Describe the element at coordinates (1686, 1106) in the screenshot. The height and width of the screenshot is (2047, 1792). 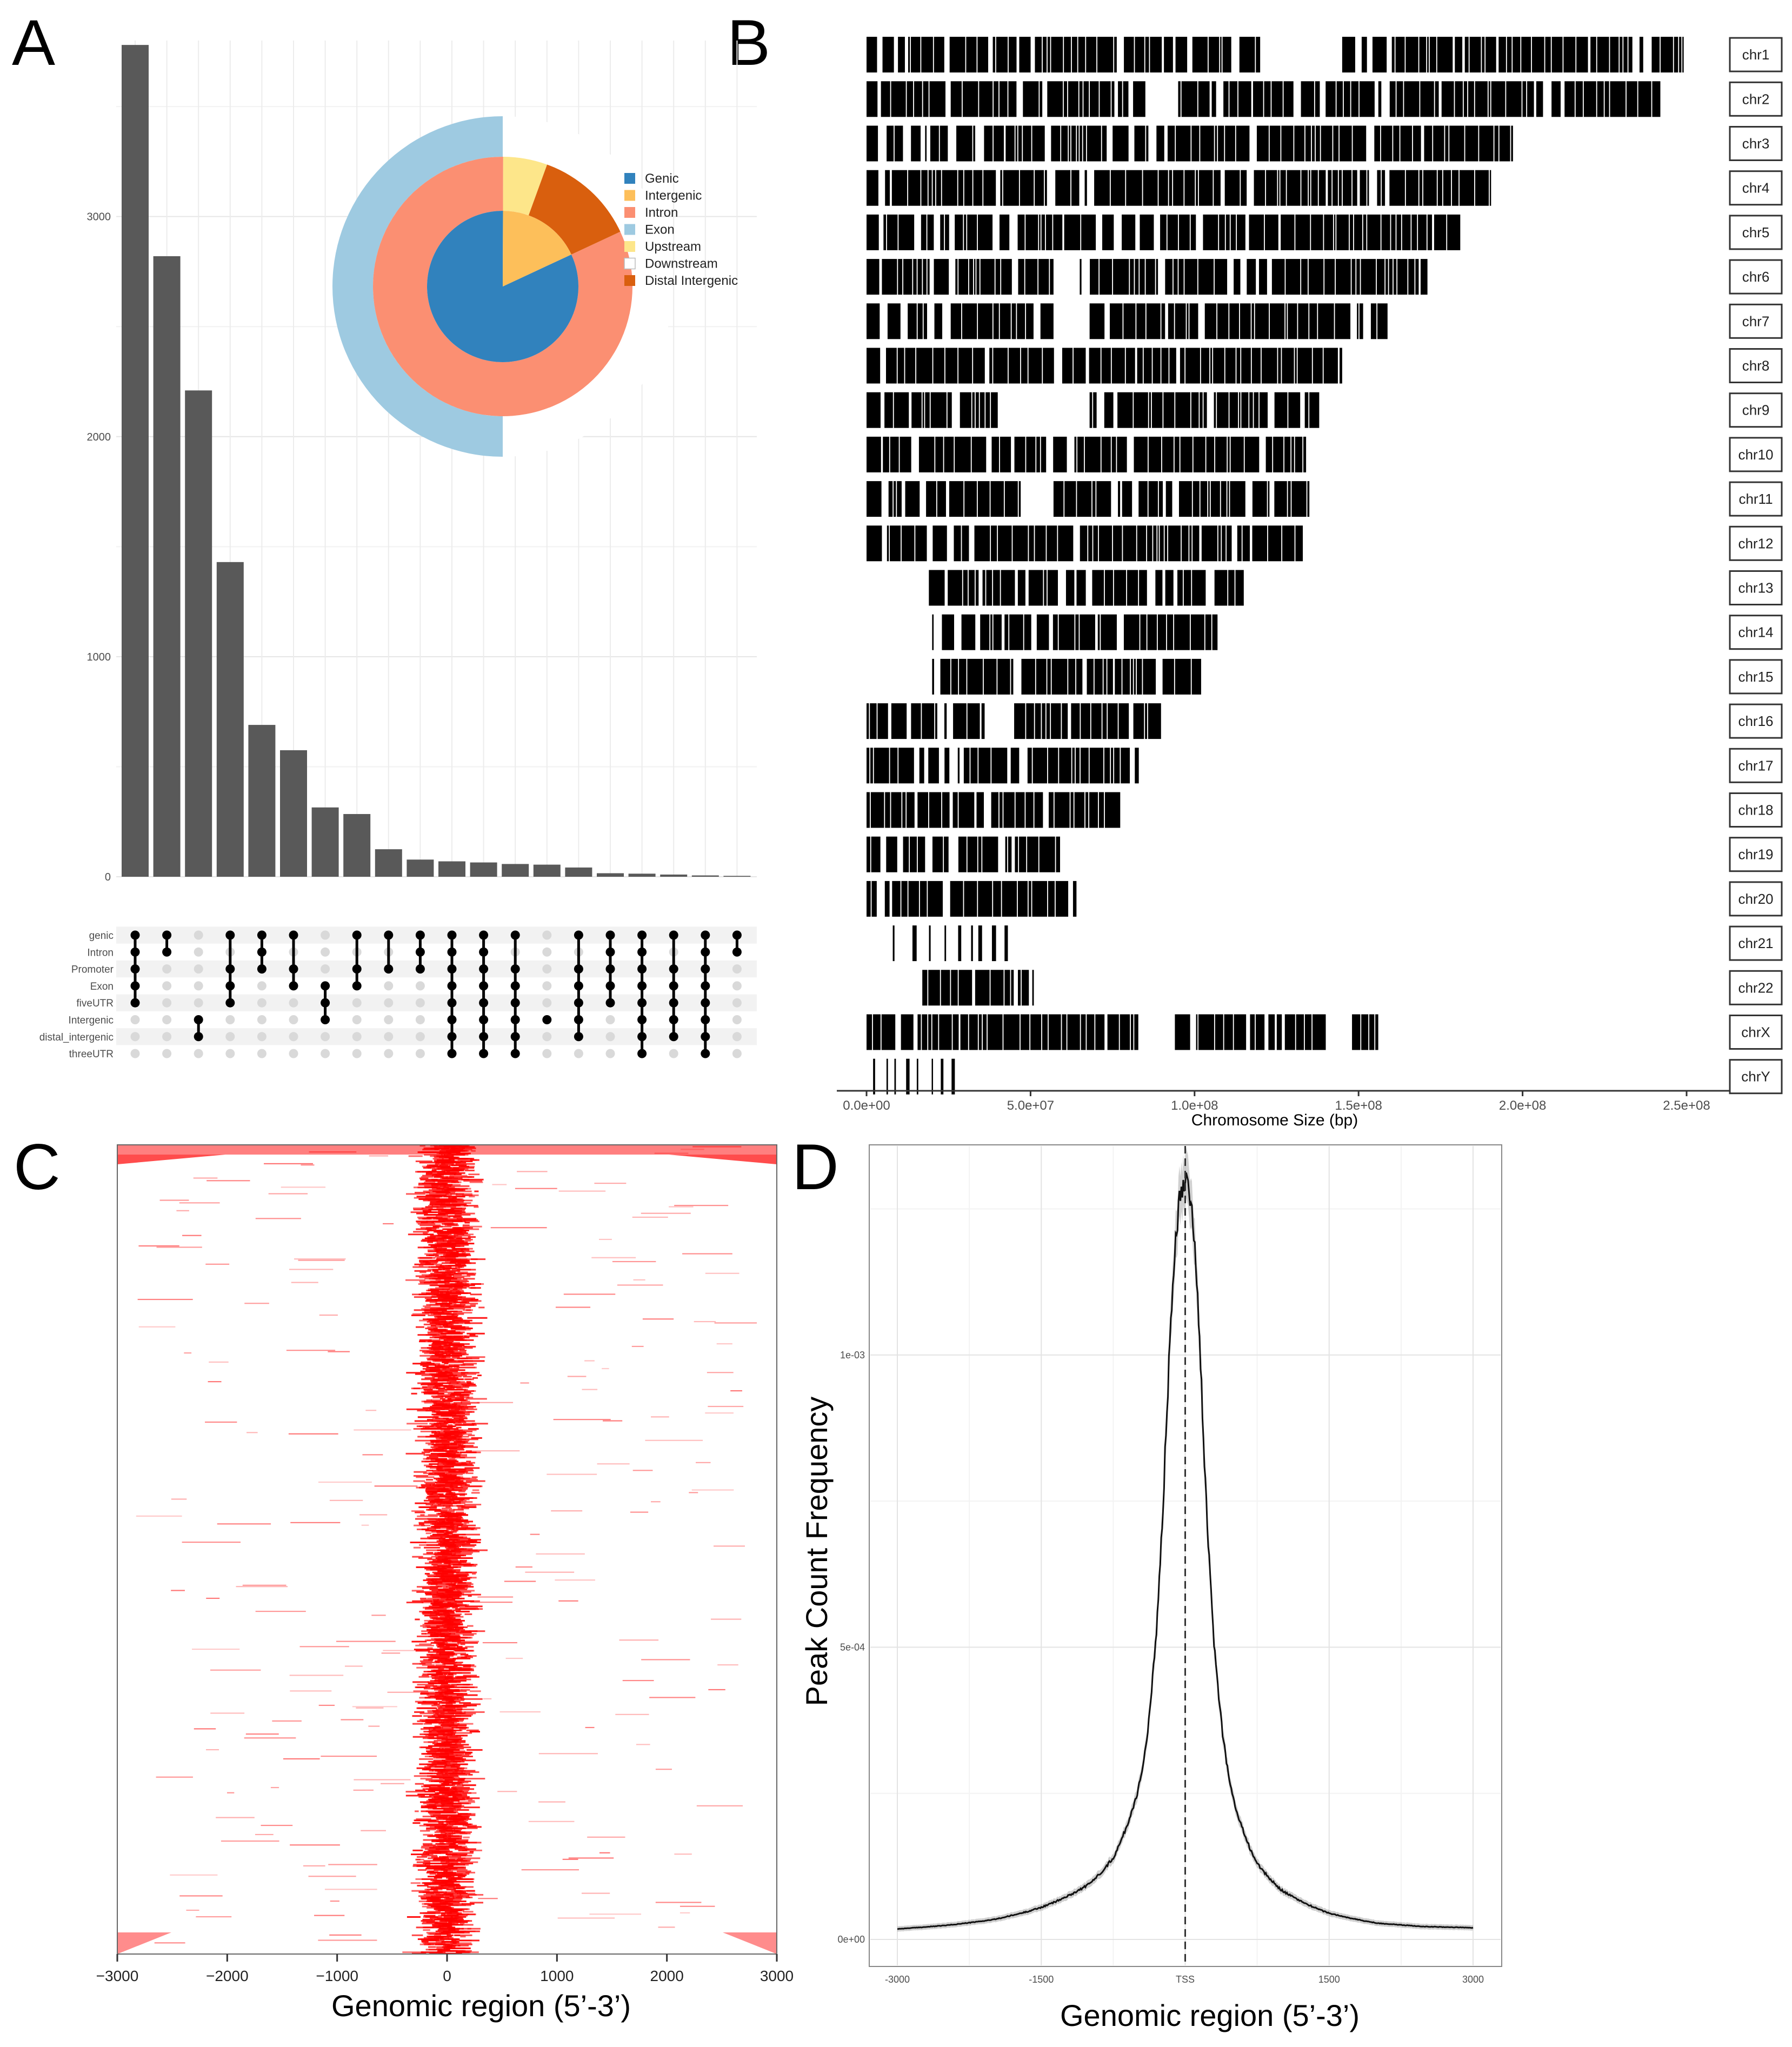
I see `chrom-x-tick-label: 2.5e+08` at that location.